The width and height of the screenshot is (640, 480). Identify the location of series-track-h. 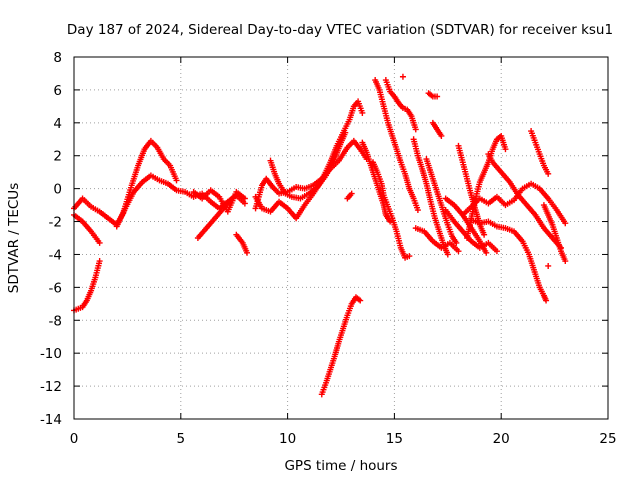
(311, 174).